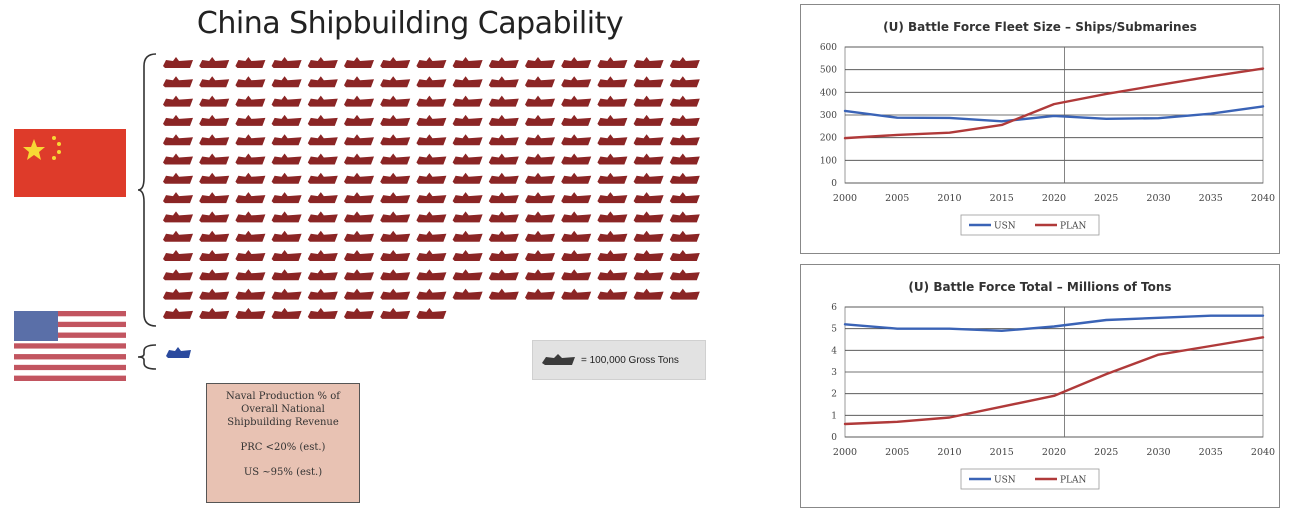 This screenshot has height=508, width=1290. What do you see at coordinates (828, 139) in the screenshot?
I see `y-tick-label: 200` at bounding box center [828, 139].